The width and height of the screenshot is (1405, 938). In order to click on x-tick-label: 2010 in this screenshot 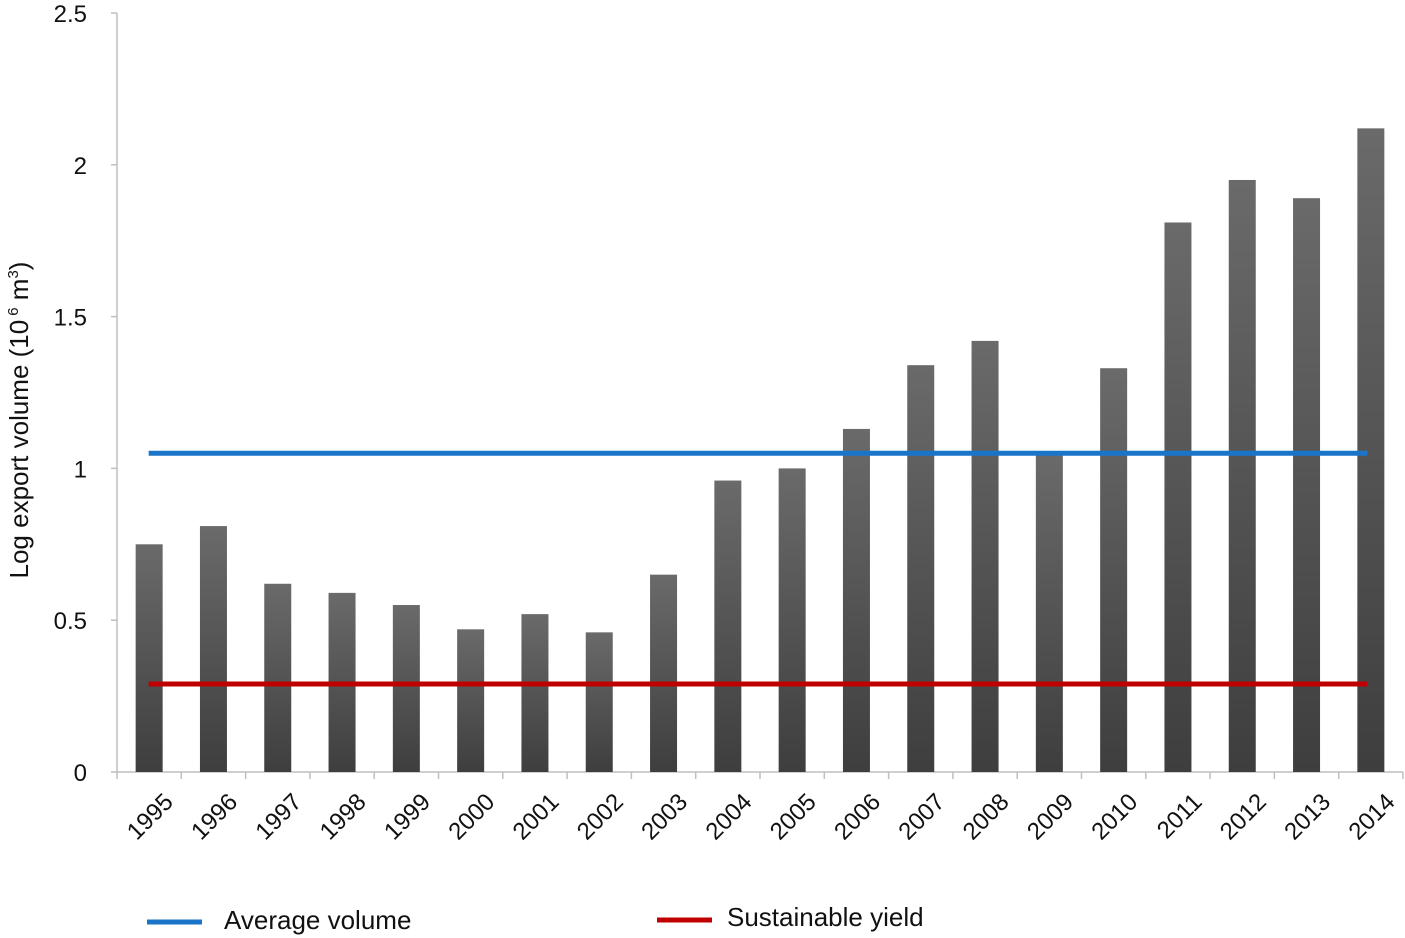, I will do `click(1114, 816)`.